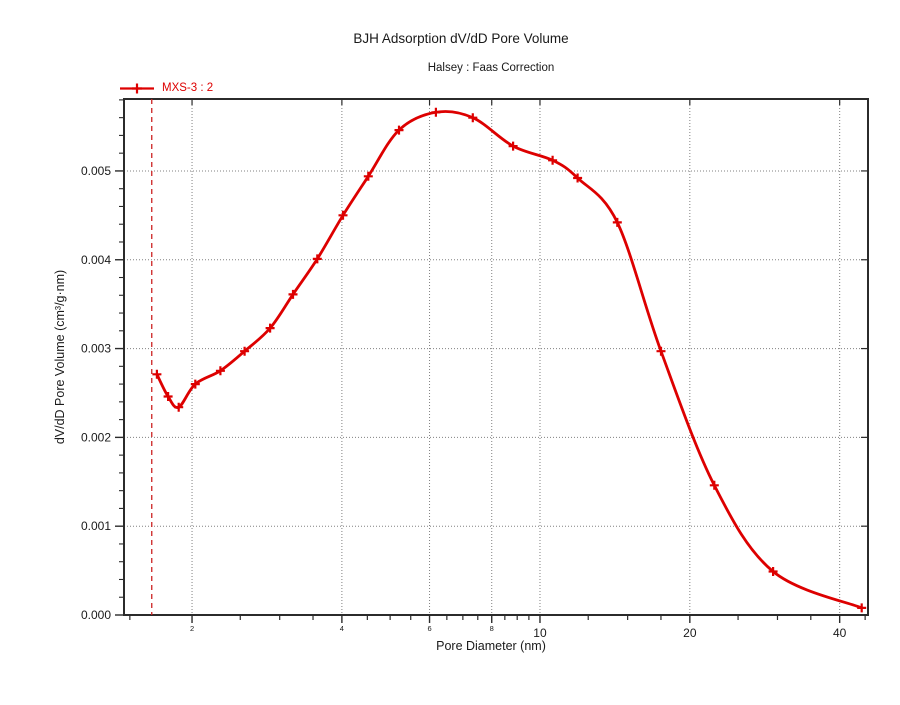 Image resolution: width=900 pixels, height=705 pixels. I want to click on x-tick-label: 20, so click(690, 633).